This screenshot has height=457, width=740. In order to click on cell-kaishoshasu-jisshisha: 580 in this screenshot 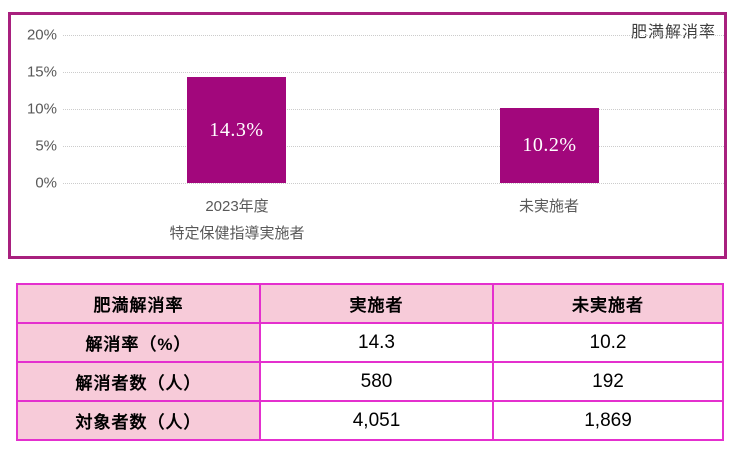, I will do `click(376, 381)`.